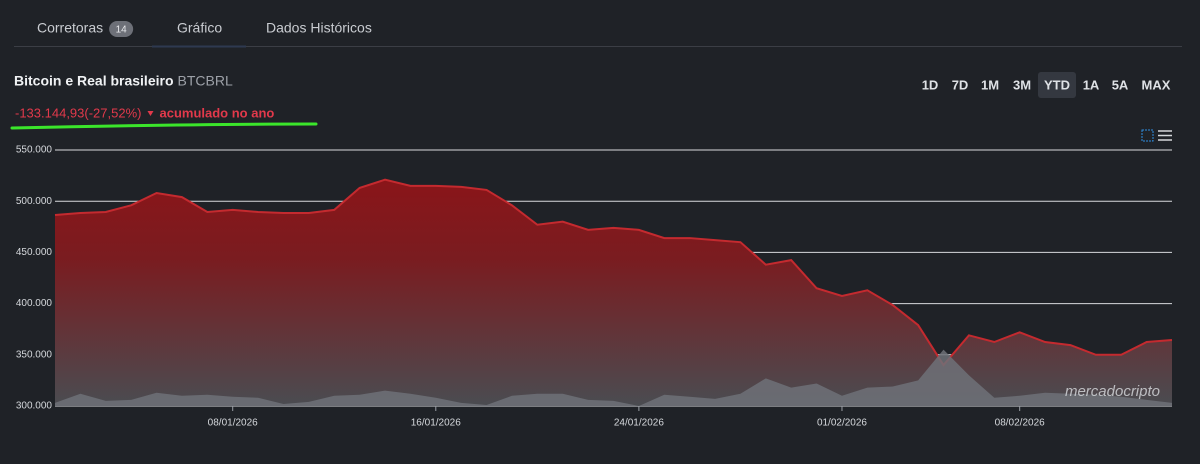 The width and height of the screenshot is (1200, 464). I want to click on x-tick-label: 08/01/2026, so click(233, 423).